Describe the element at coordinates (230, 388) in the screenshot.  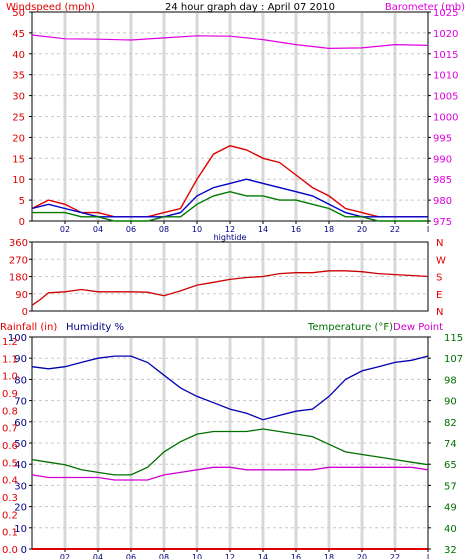
I see `series-humidity-` at that location.